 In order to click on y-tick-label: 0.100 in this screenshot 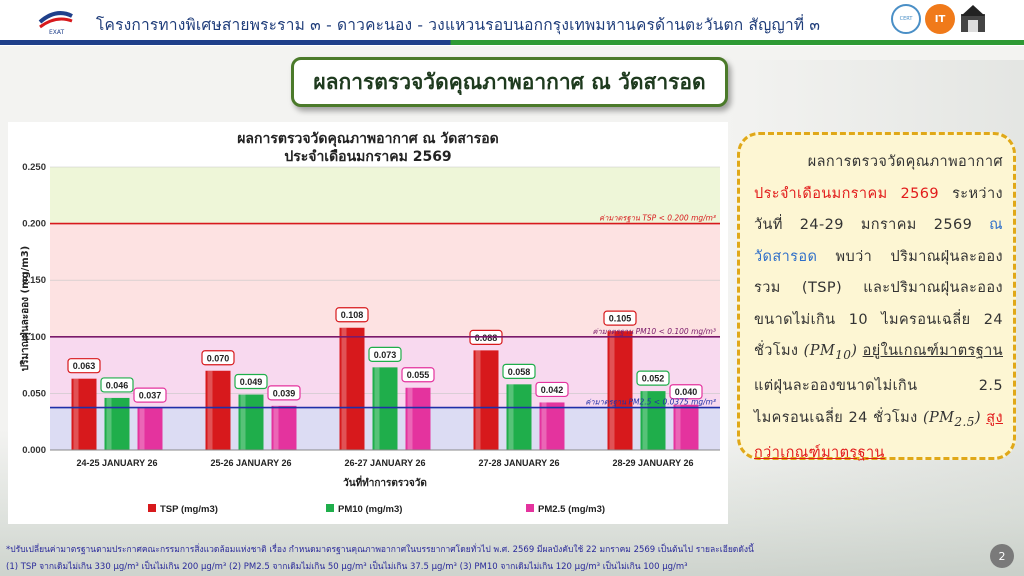, I will do `click(34, 337)`.